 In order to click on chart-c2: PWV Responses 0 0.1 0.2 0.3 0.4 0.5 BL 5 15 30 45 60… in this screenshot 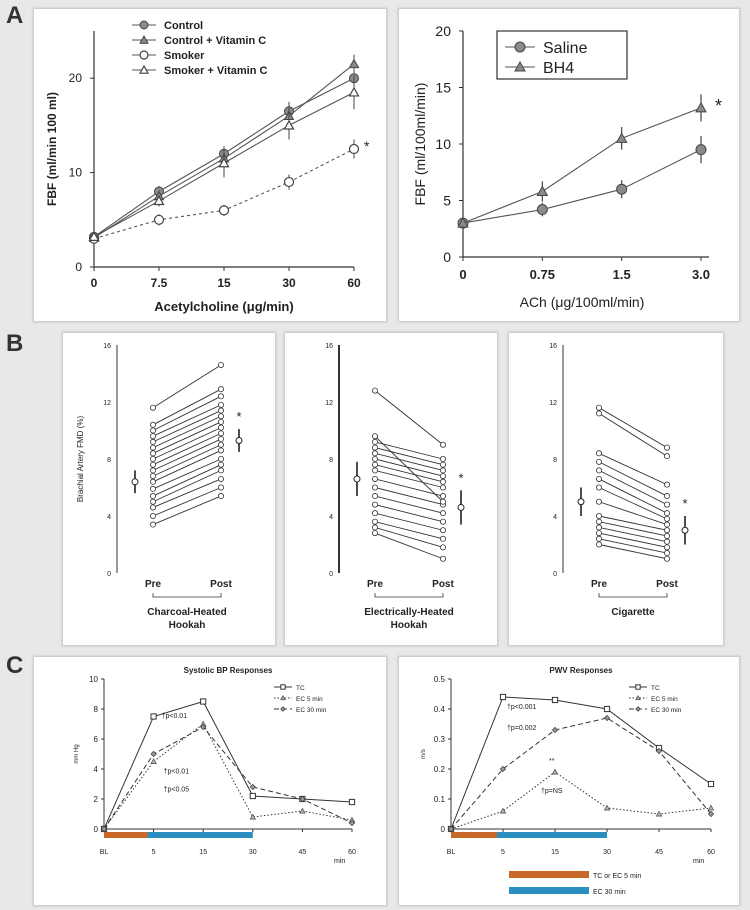, I will do `click(568, 781)`.